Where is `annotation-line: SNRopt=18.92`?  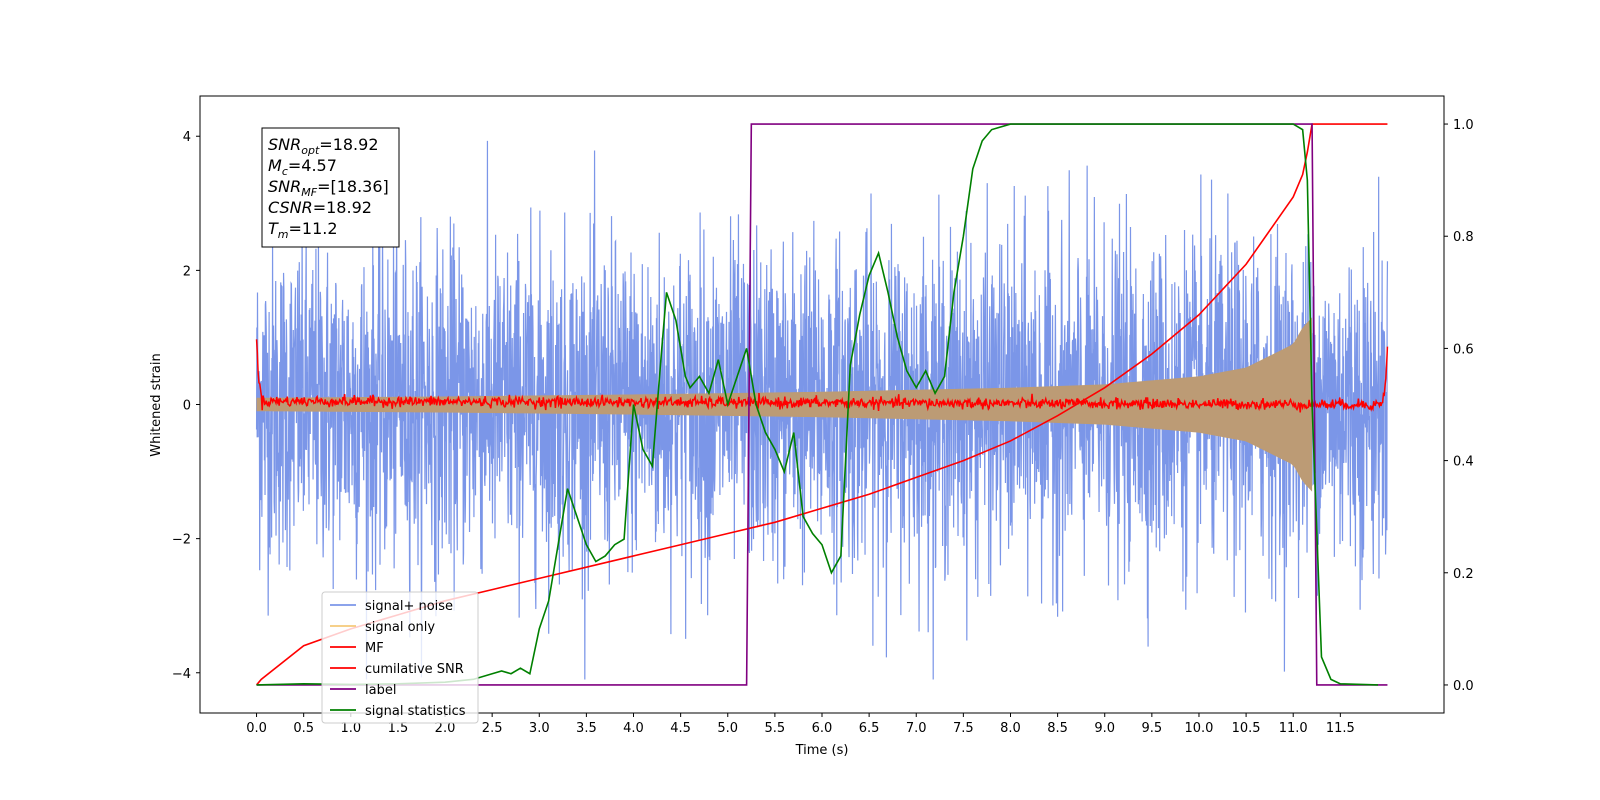
annotation-line: SNRopt=18.92 is located at coordinates (323, 146).